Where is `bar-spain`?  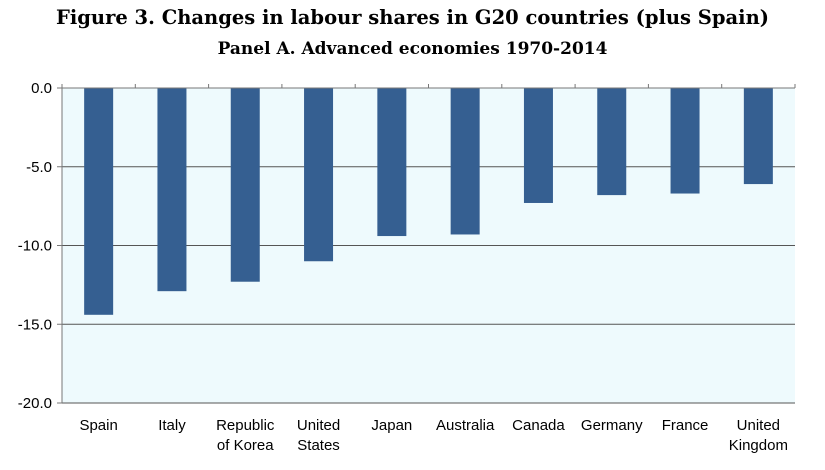 bar-spain is located at coordinates (99, 201).